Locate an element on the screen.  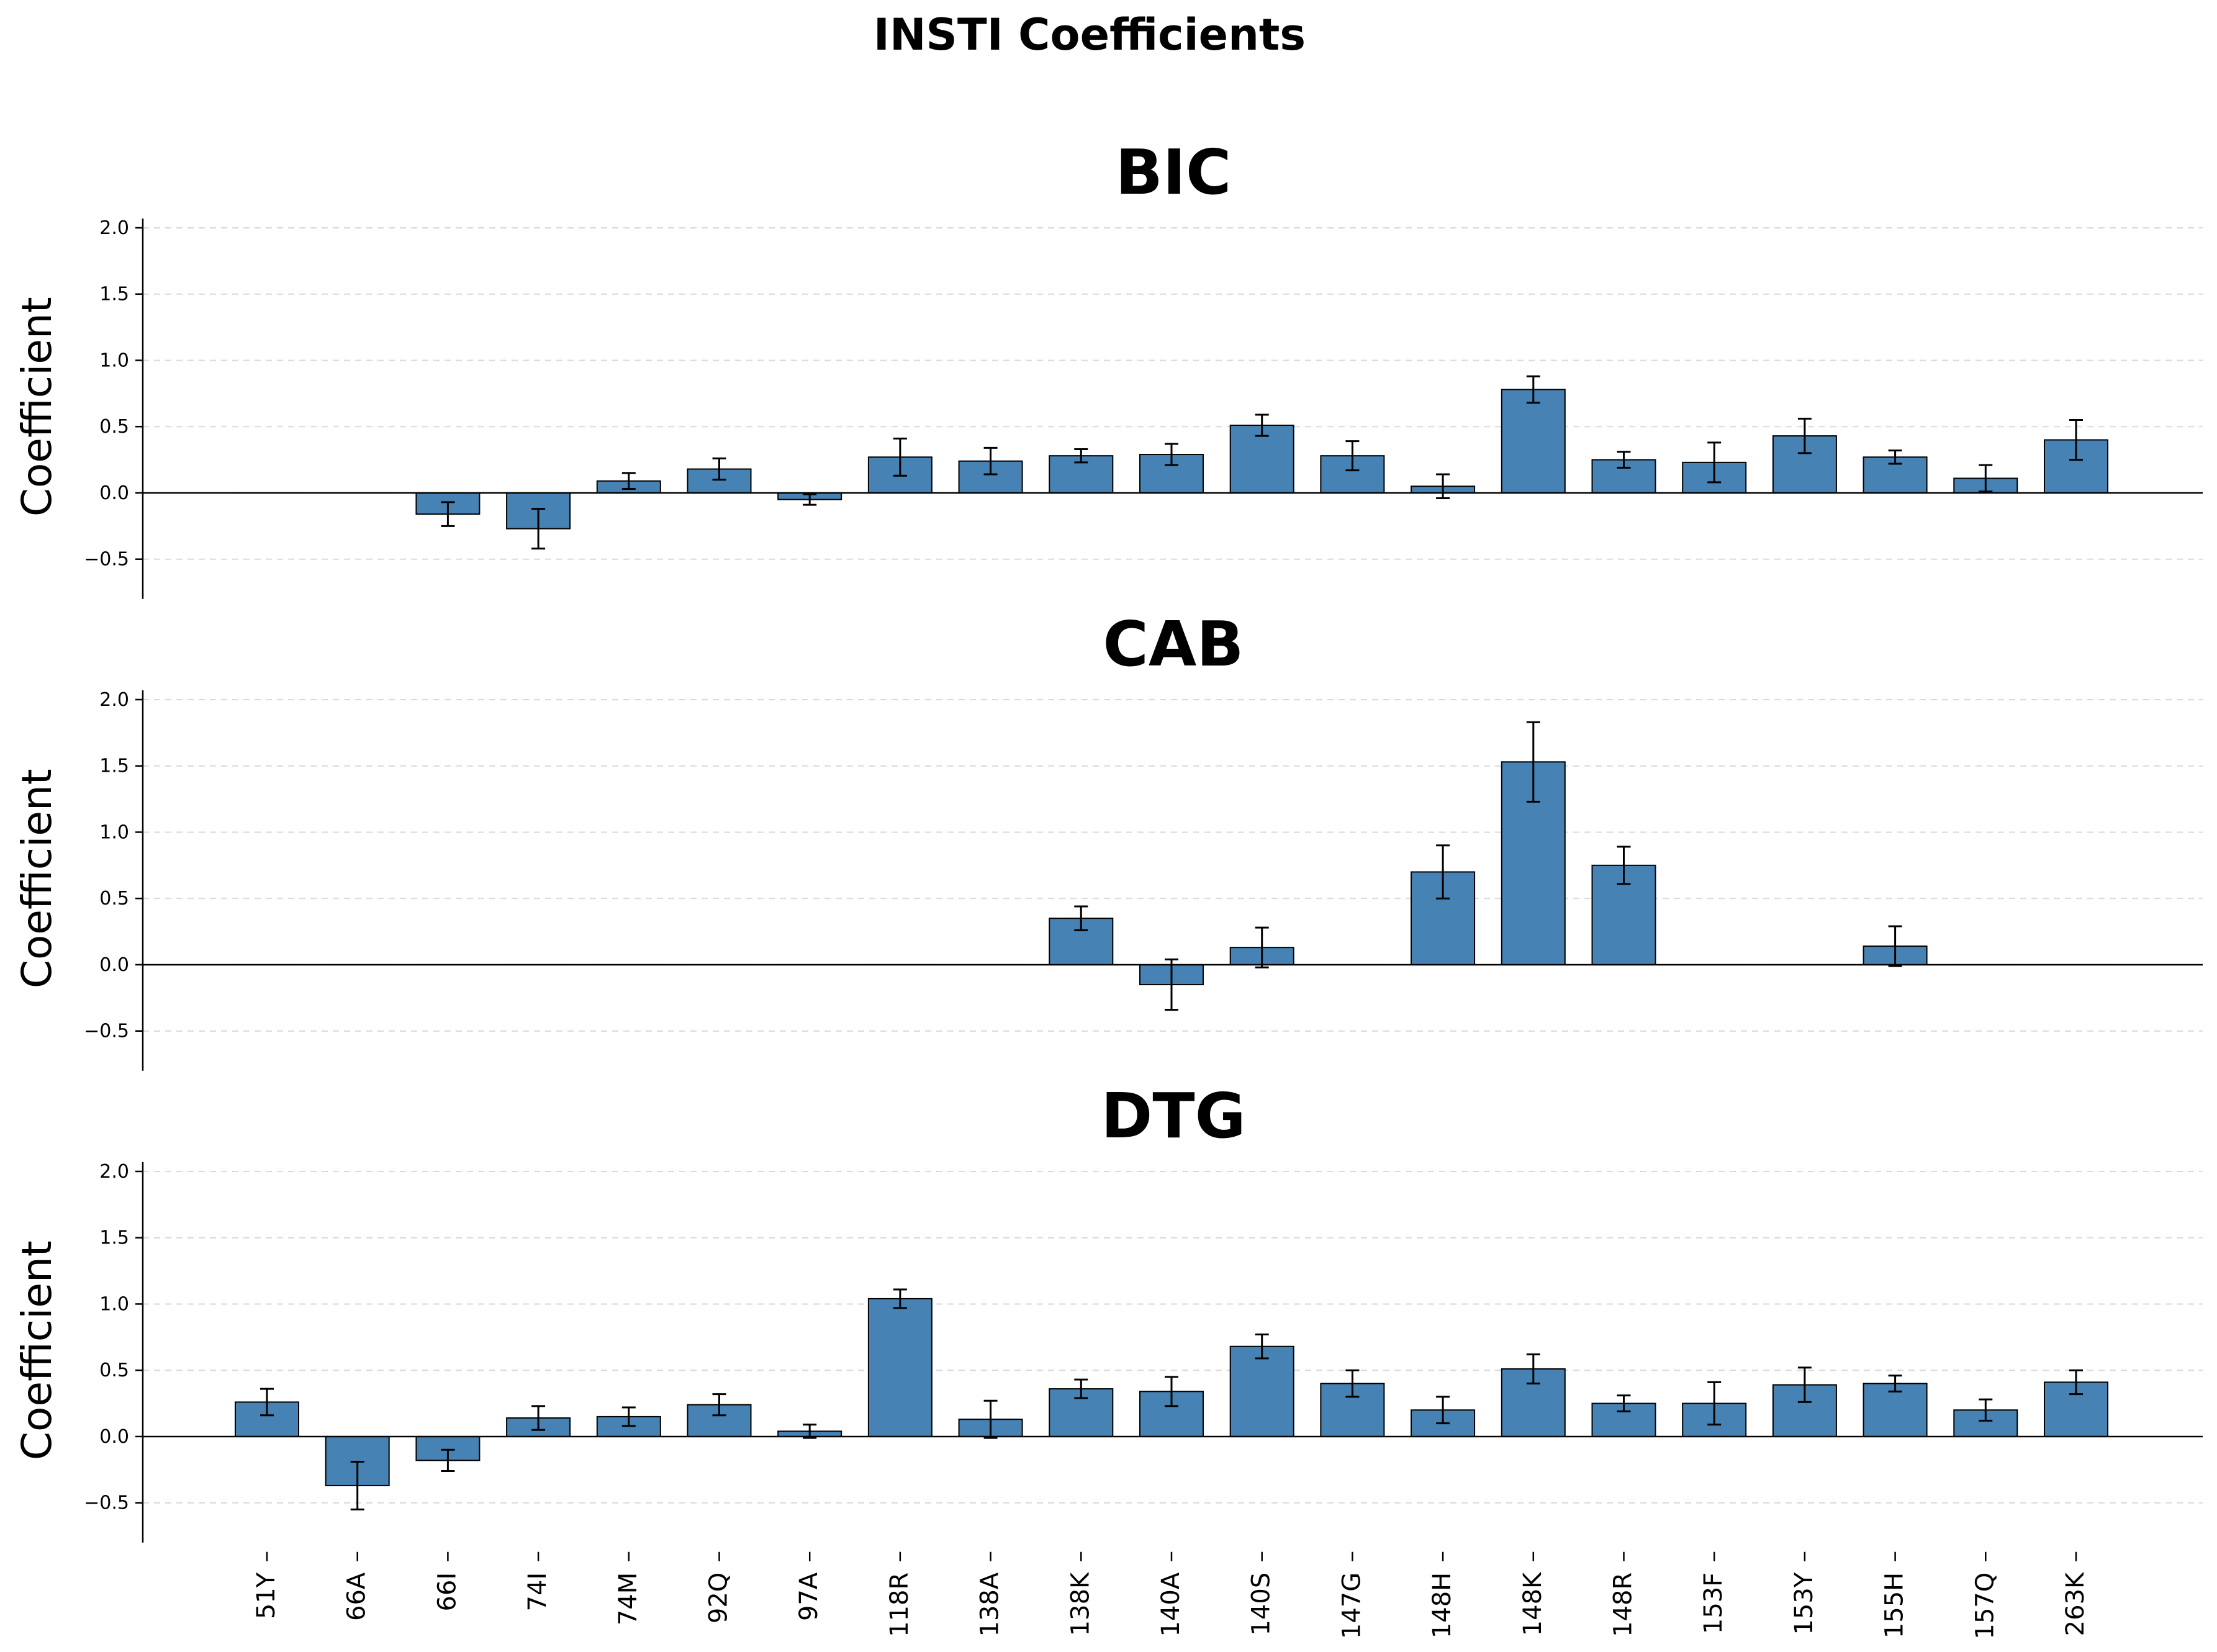
x-tick-label: 138K is located at coordinates (1081, 1604).